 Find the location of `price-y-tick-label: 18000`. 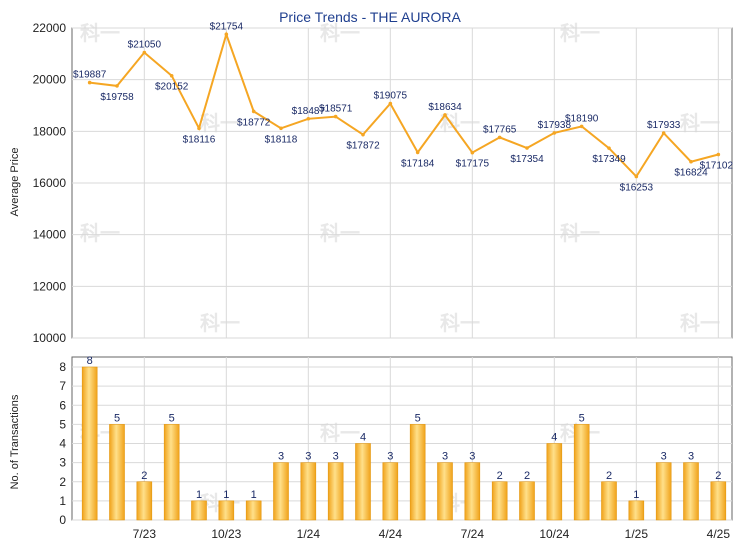

price-y-tick-label: 18000 is located at coordinates (50, 131).